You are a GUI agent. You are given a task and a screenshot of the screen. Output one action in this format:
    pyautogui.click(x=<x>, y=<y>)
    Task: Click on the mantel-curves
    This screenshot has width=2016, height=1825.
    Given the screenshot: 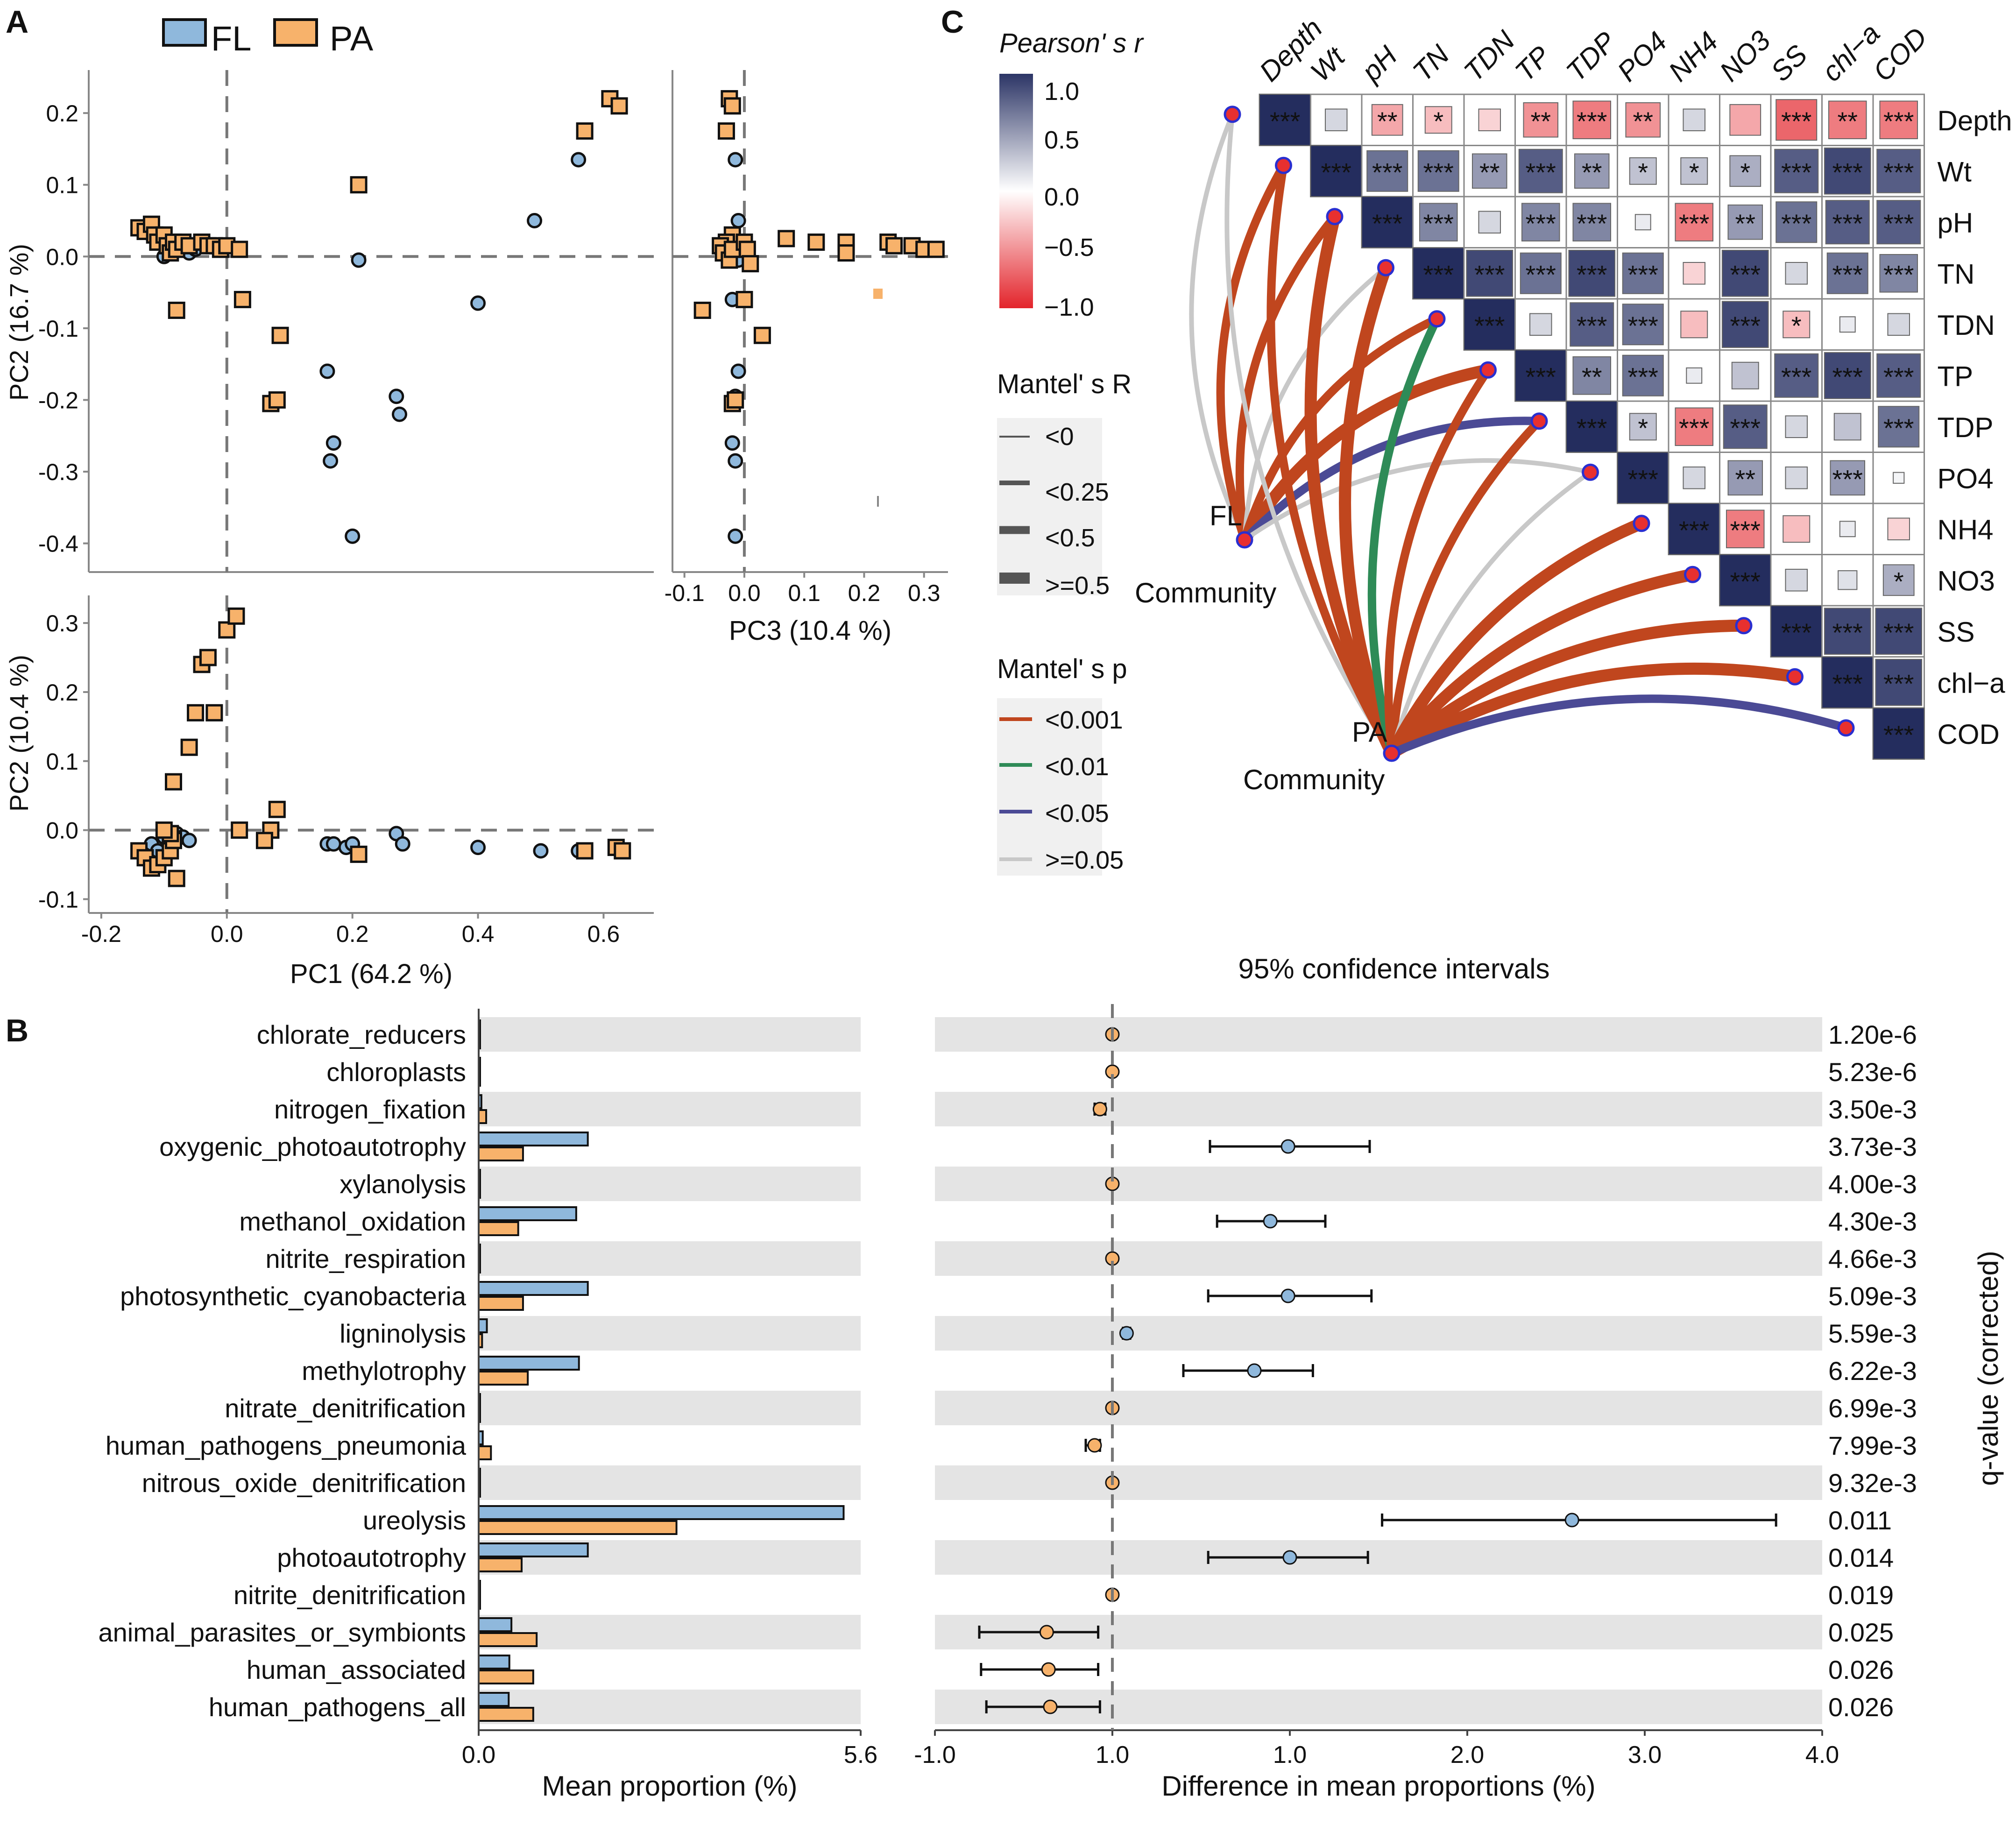 What is the action you would take?
    pyautogui.click(x=1522, y=434)
    